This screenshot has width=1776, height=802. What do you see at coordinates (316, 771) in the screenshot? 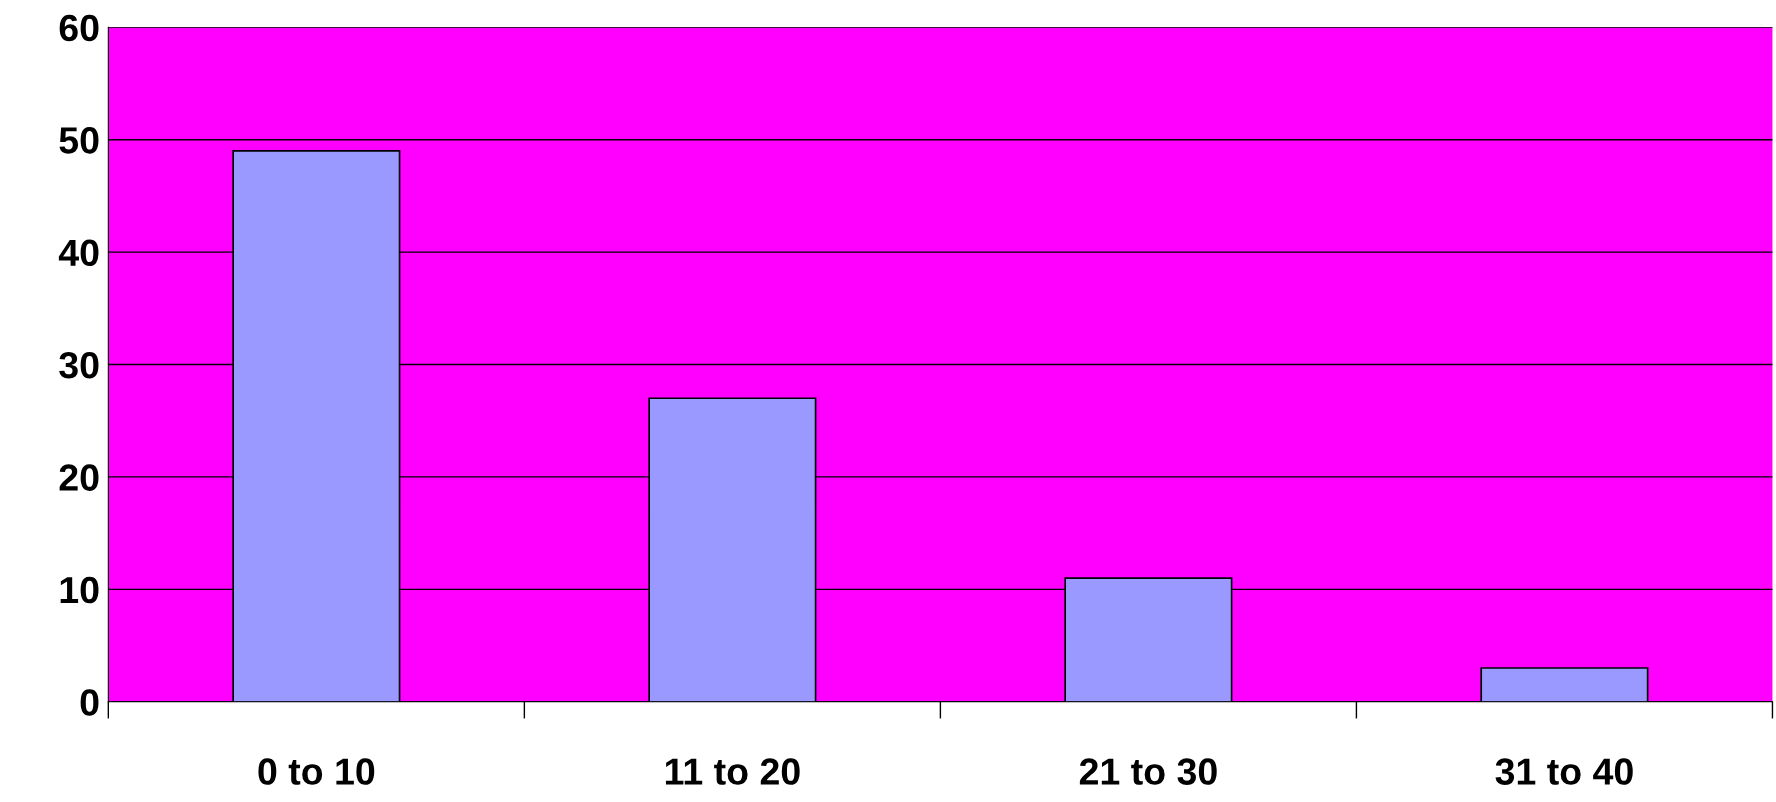
I see `x-tick-label: 0 to 10` at bounding box center [316, 771].